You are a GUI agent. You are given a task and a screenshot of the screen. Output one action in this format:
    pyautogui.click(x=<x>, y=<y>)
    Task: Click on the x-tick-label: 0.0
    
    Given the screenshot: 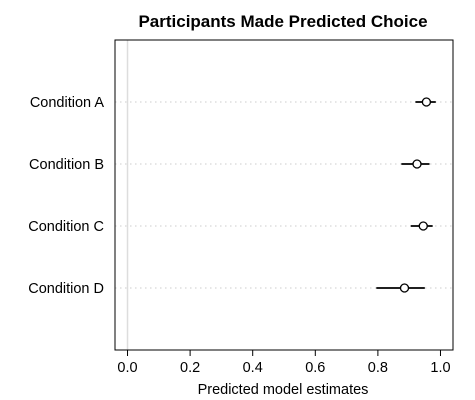 What is the action you would take?
    pyautogui.click(x=127, y=368)
    